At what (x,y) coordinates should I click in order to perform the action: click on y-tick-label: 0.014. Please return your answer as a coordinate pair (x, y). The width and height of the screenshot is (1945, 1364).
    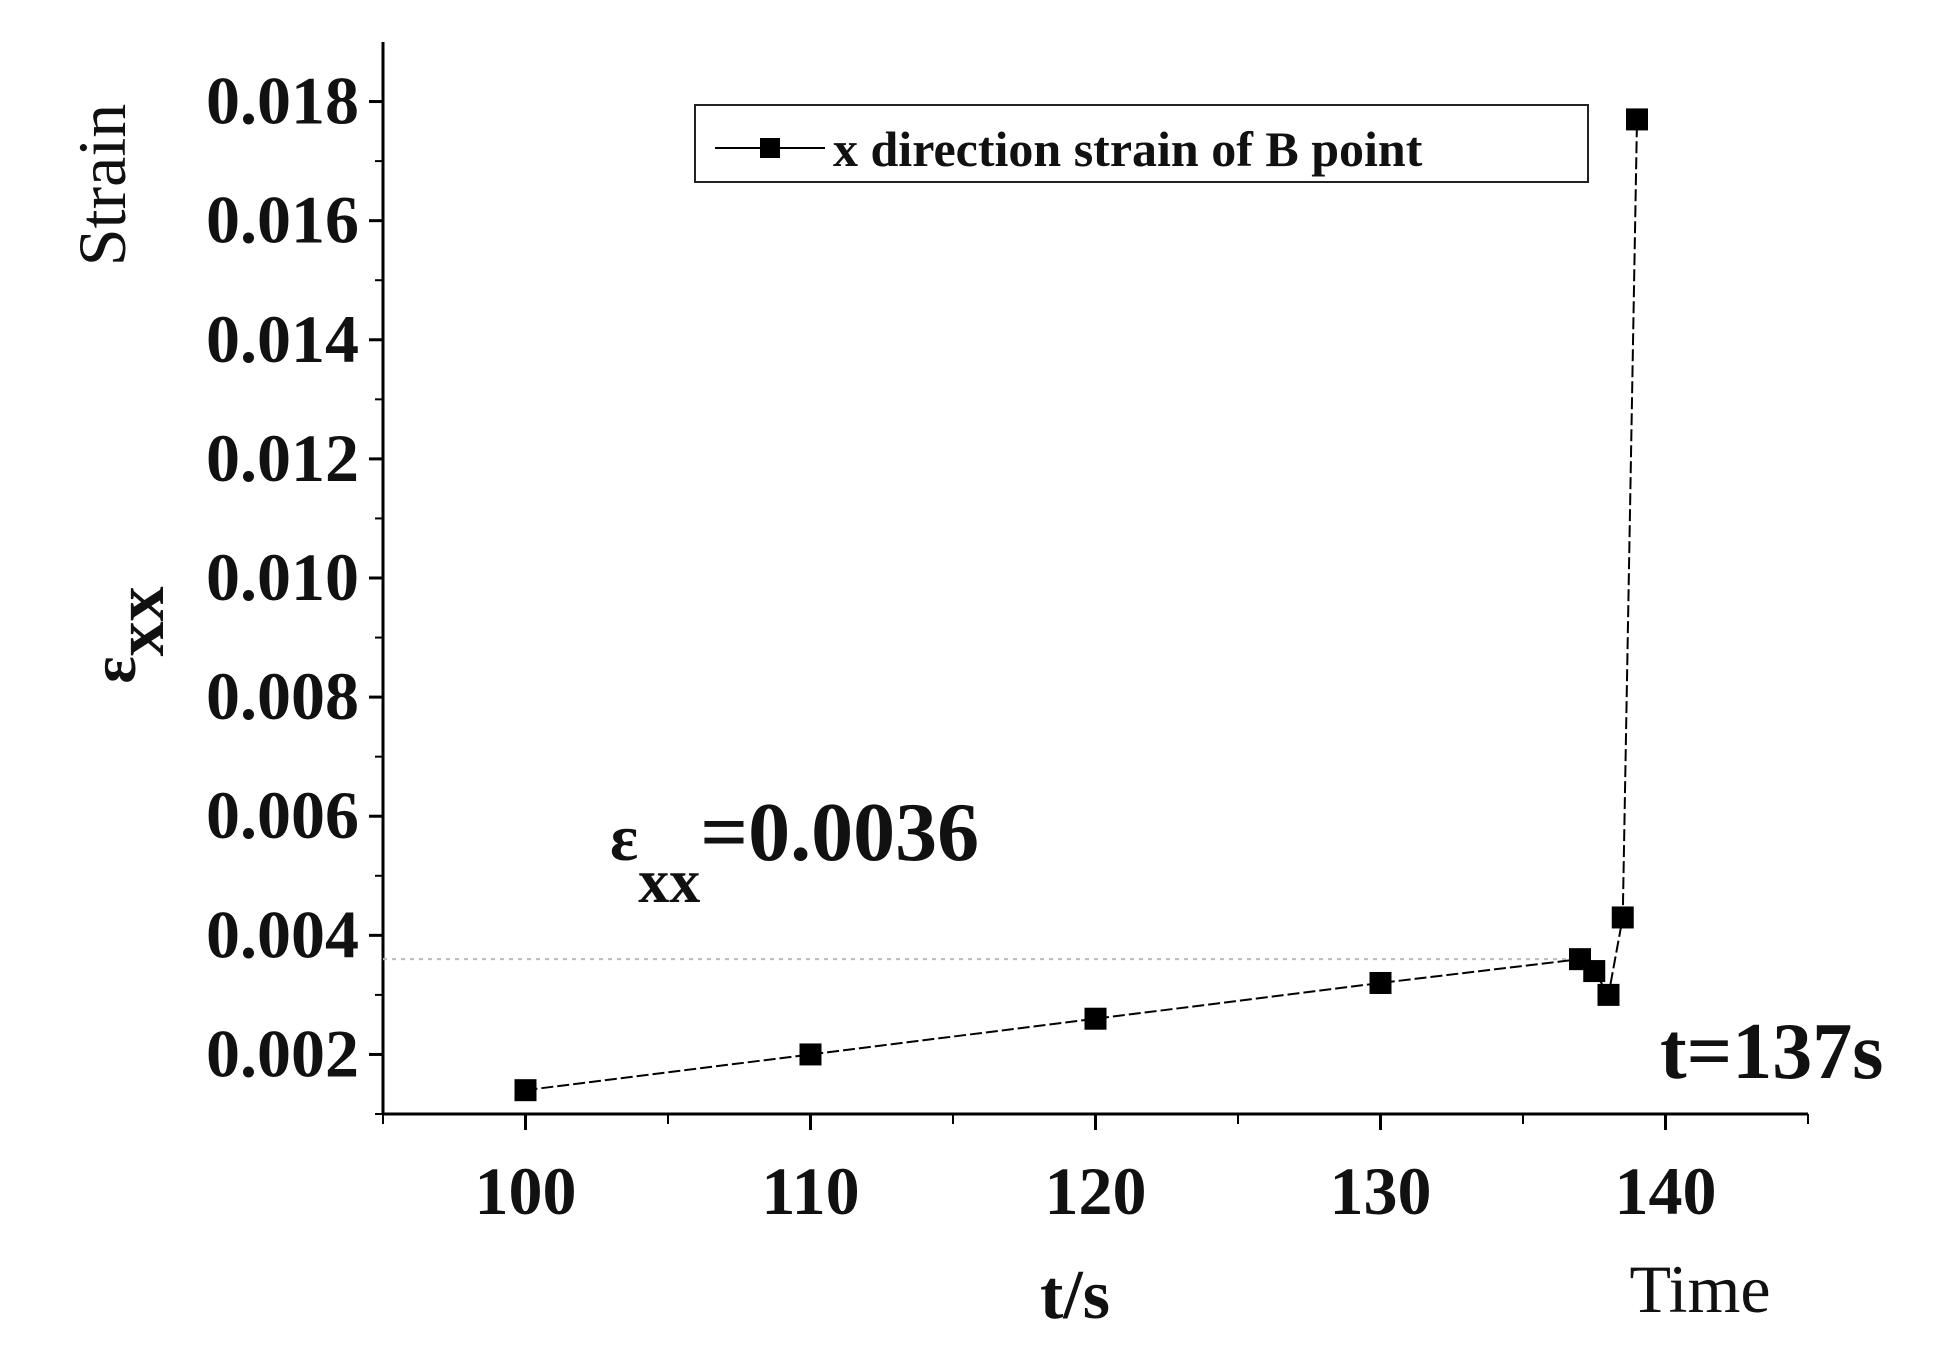
    Looking at the image, I should click on (282, 339).